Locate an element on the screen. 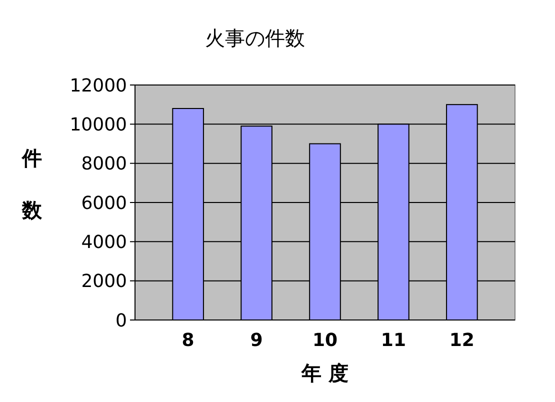 This screenshot has height=402, width=555. y-tick-label: 10000 is located at coordinates (98, 125).